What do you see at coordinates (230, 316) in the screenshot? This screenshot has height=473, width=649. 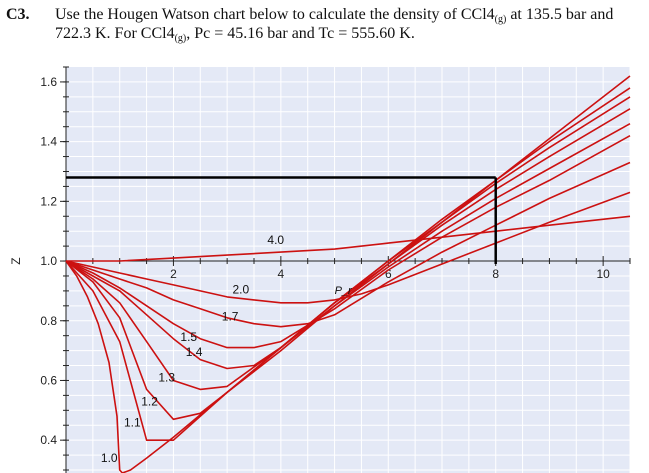 I see `curve-label: 1.7` at bounding box center [230, 316].